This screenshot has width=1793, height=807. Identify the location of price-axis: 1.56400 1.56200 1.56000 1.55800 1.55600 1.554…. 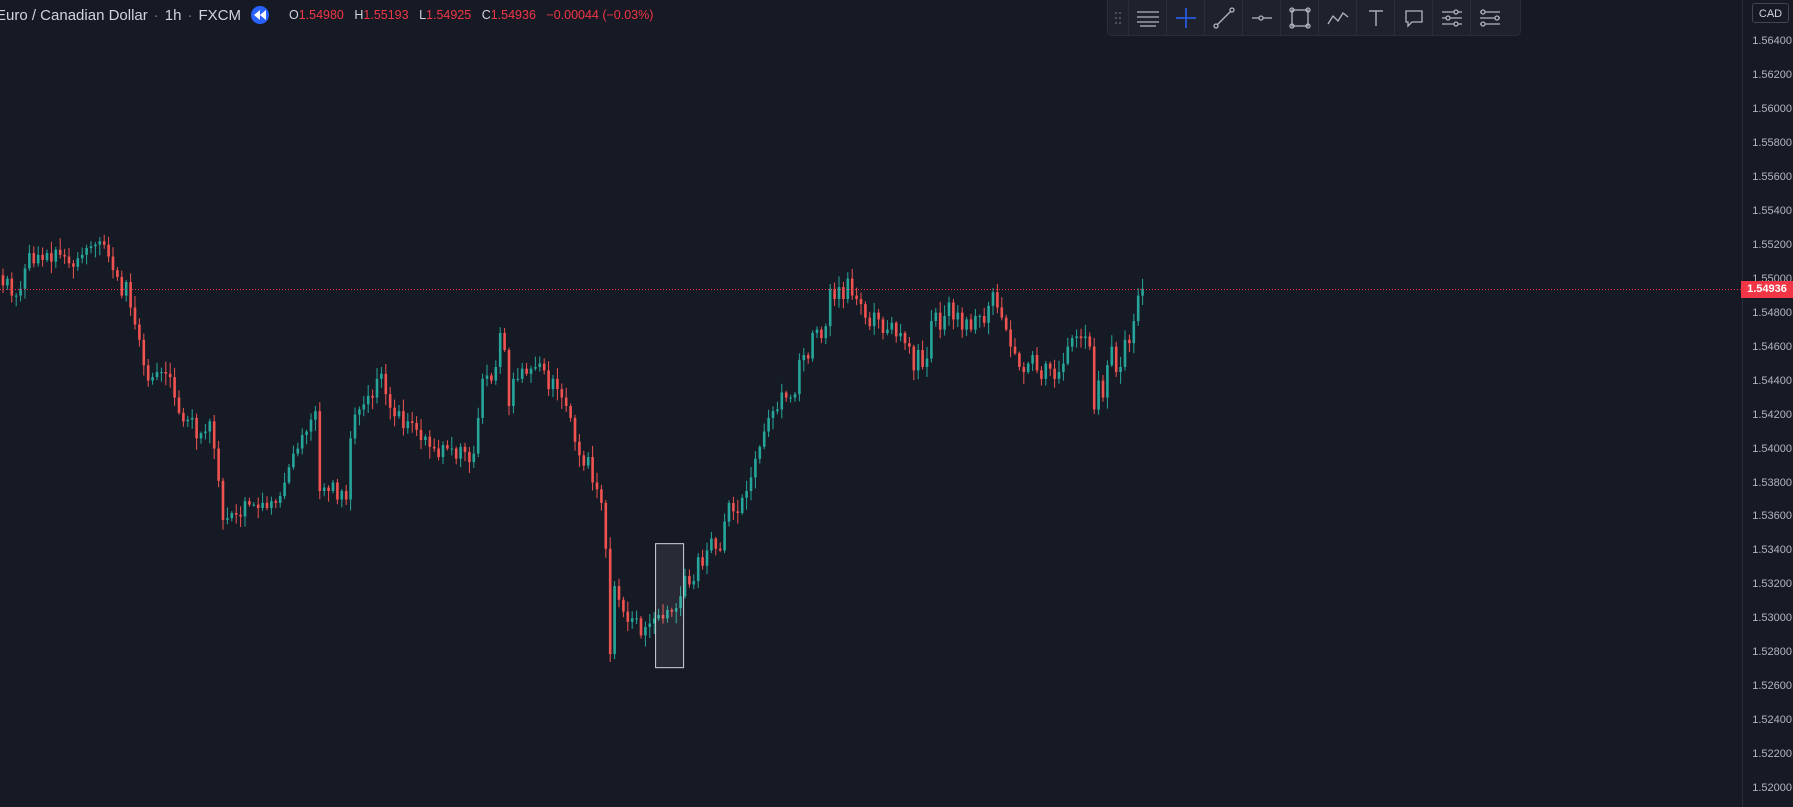
(1767, 403).